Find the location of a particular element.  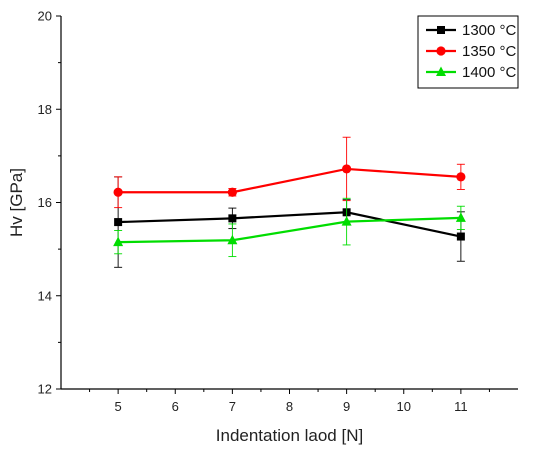

x-tick-label: 6 is located at coordinates (175, 406).